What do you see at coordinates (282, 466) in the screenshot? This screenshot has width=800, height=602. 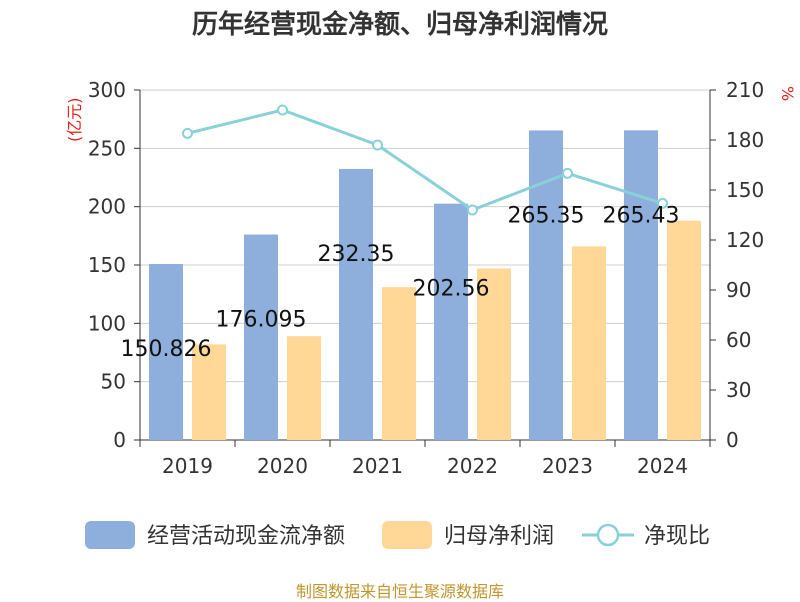 I see `x-axis-tick-label: 2020` at bounding box center [282, 466].